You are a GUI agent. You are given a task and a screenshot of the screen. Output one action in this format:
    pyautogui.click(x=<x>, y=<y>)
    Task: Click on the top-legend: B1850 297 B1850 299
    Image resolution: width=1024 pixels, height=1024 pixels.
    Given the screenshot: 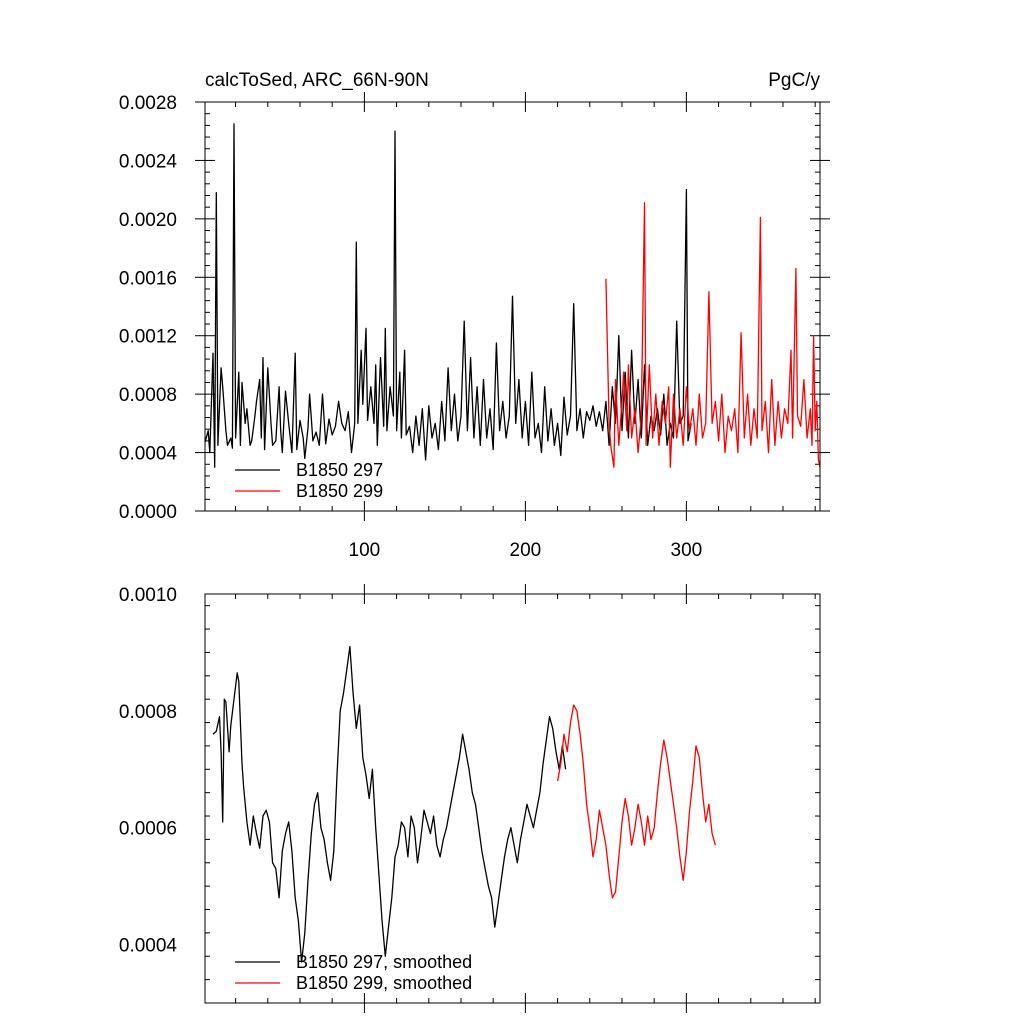 What is the action you would take?
    pyautogui.click(x=309, y=480)
    